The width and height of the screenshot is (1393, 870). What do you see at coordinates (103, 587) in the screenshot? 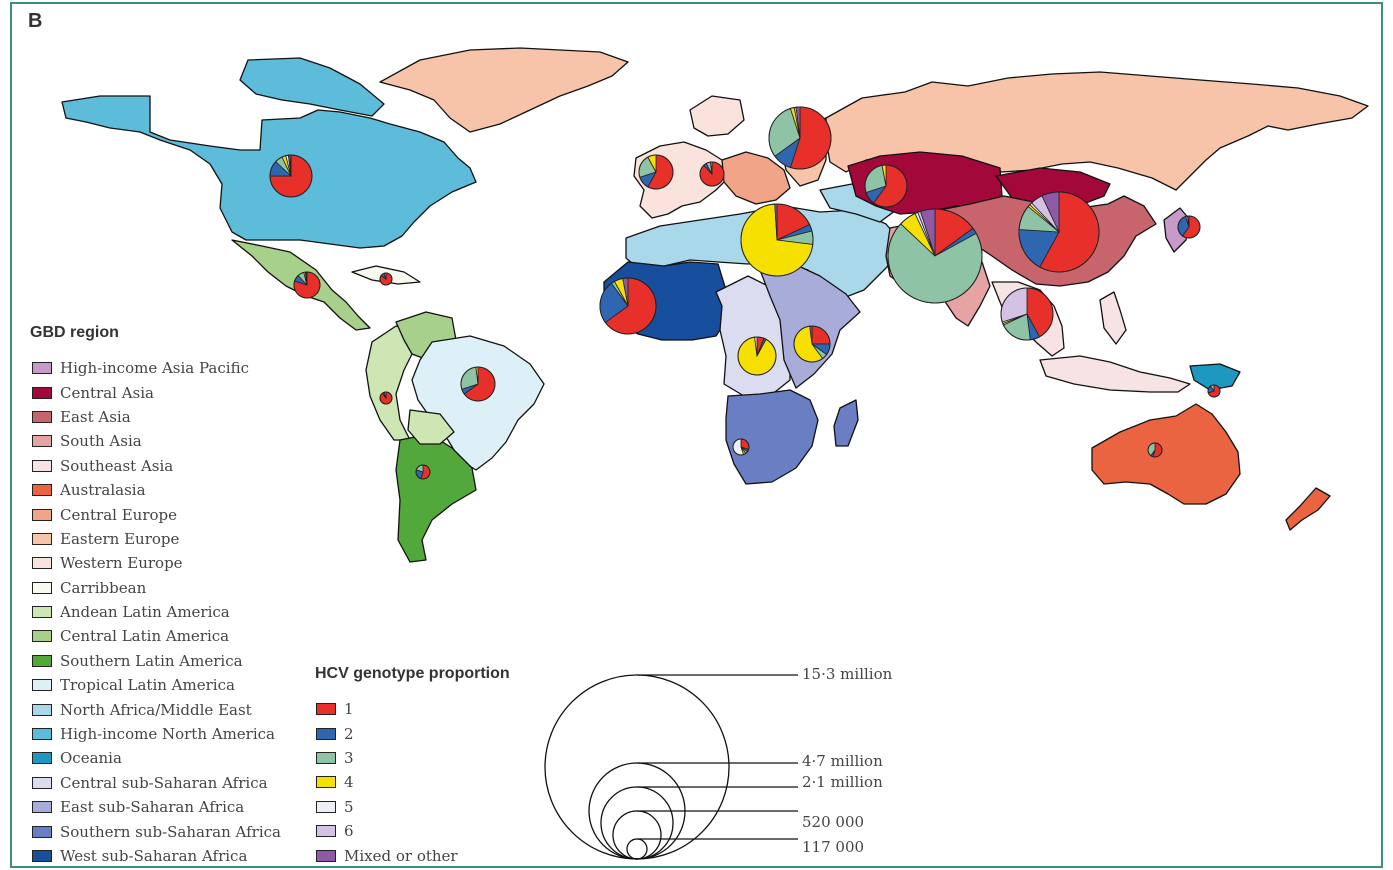
I see `gbd-legend-label: Carribbean` at bounding box center [103, 587].